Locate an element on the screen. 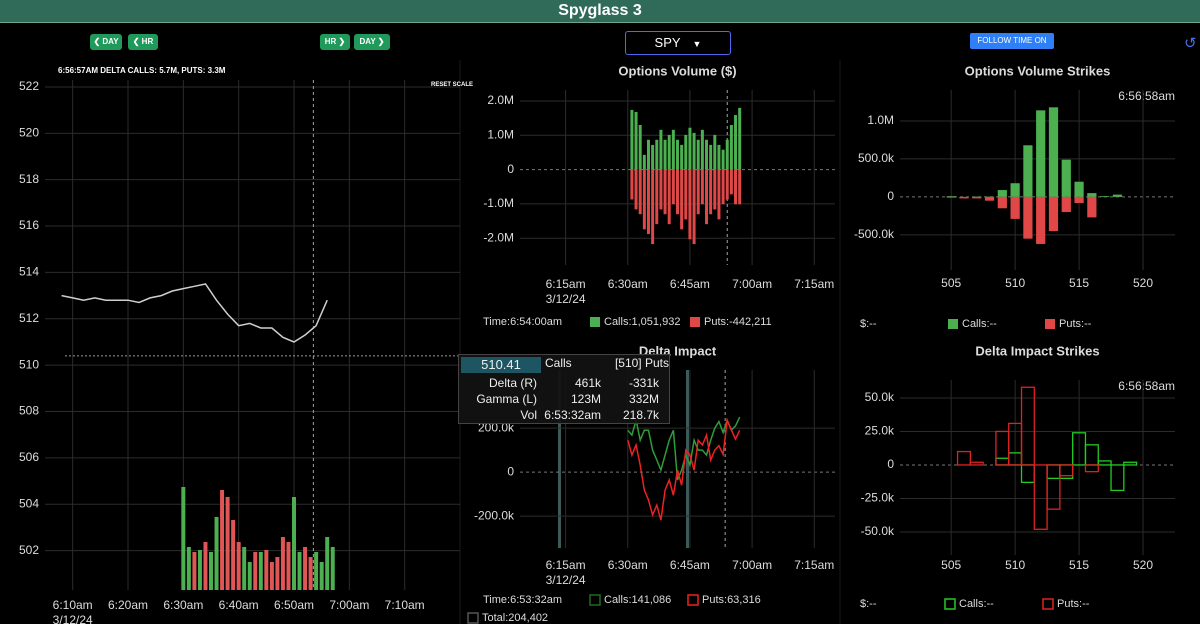 Image resolution: width=1200 pixels, height=624 pixels. y-tick-label: 522 is located at coordinates (29, 86).